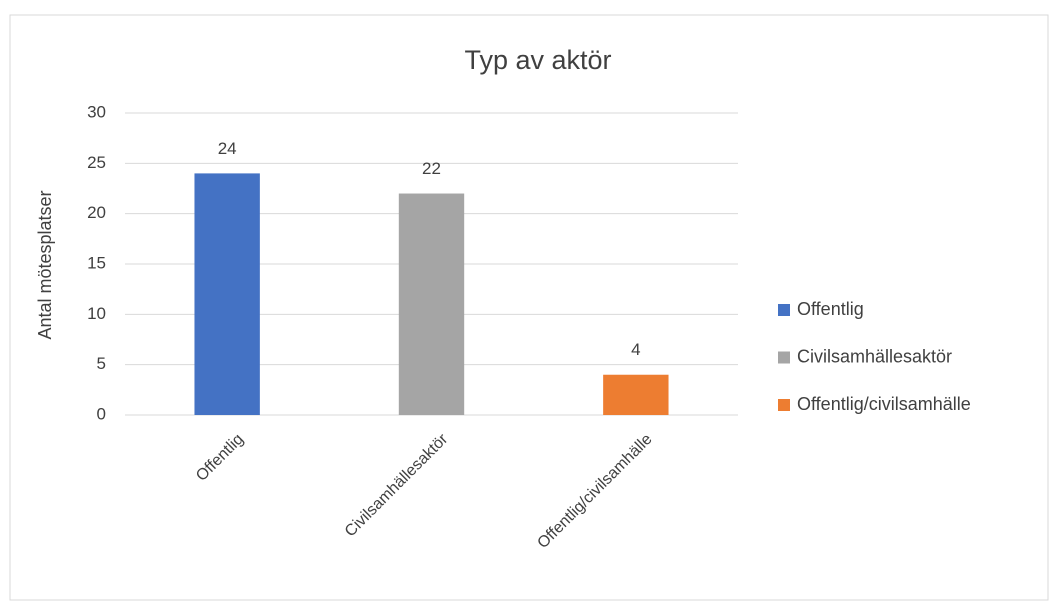 This screenshot has width=1059, height=613. Describe the element at coordinates (96, 162) in the screenshot. I see `y-tick-label: 25` at that location.